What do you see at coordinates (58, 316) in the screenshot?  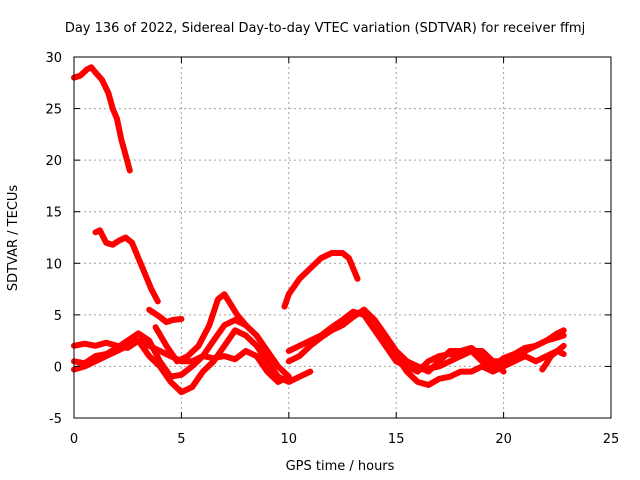 I see `y-tick-label: 5` at bounding box center [58, 316].